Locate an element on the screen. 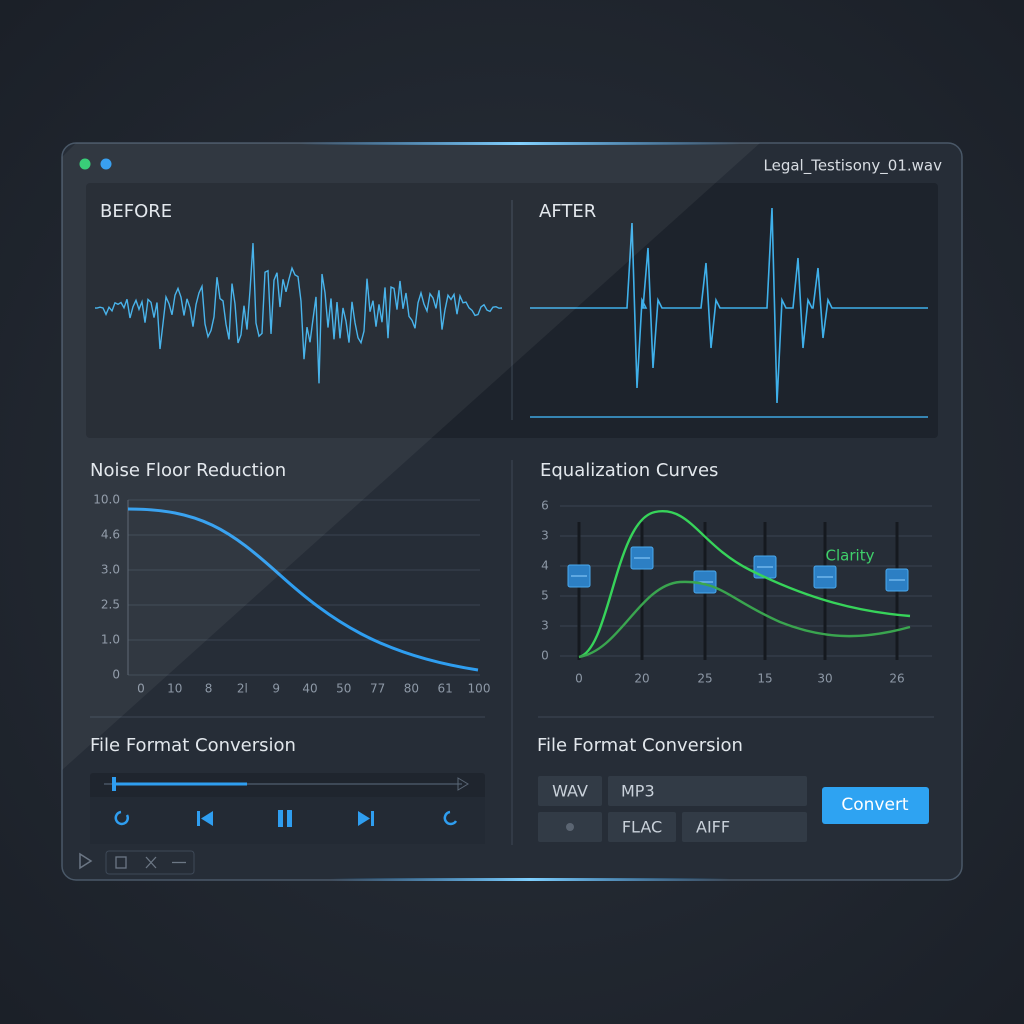 This screenshot has width=1024, height=1024. noise-title: Noise Floor Reduction is located at coordinates (188, 470).